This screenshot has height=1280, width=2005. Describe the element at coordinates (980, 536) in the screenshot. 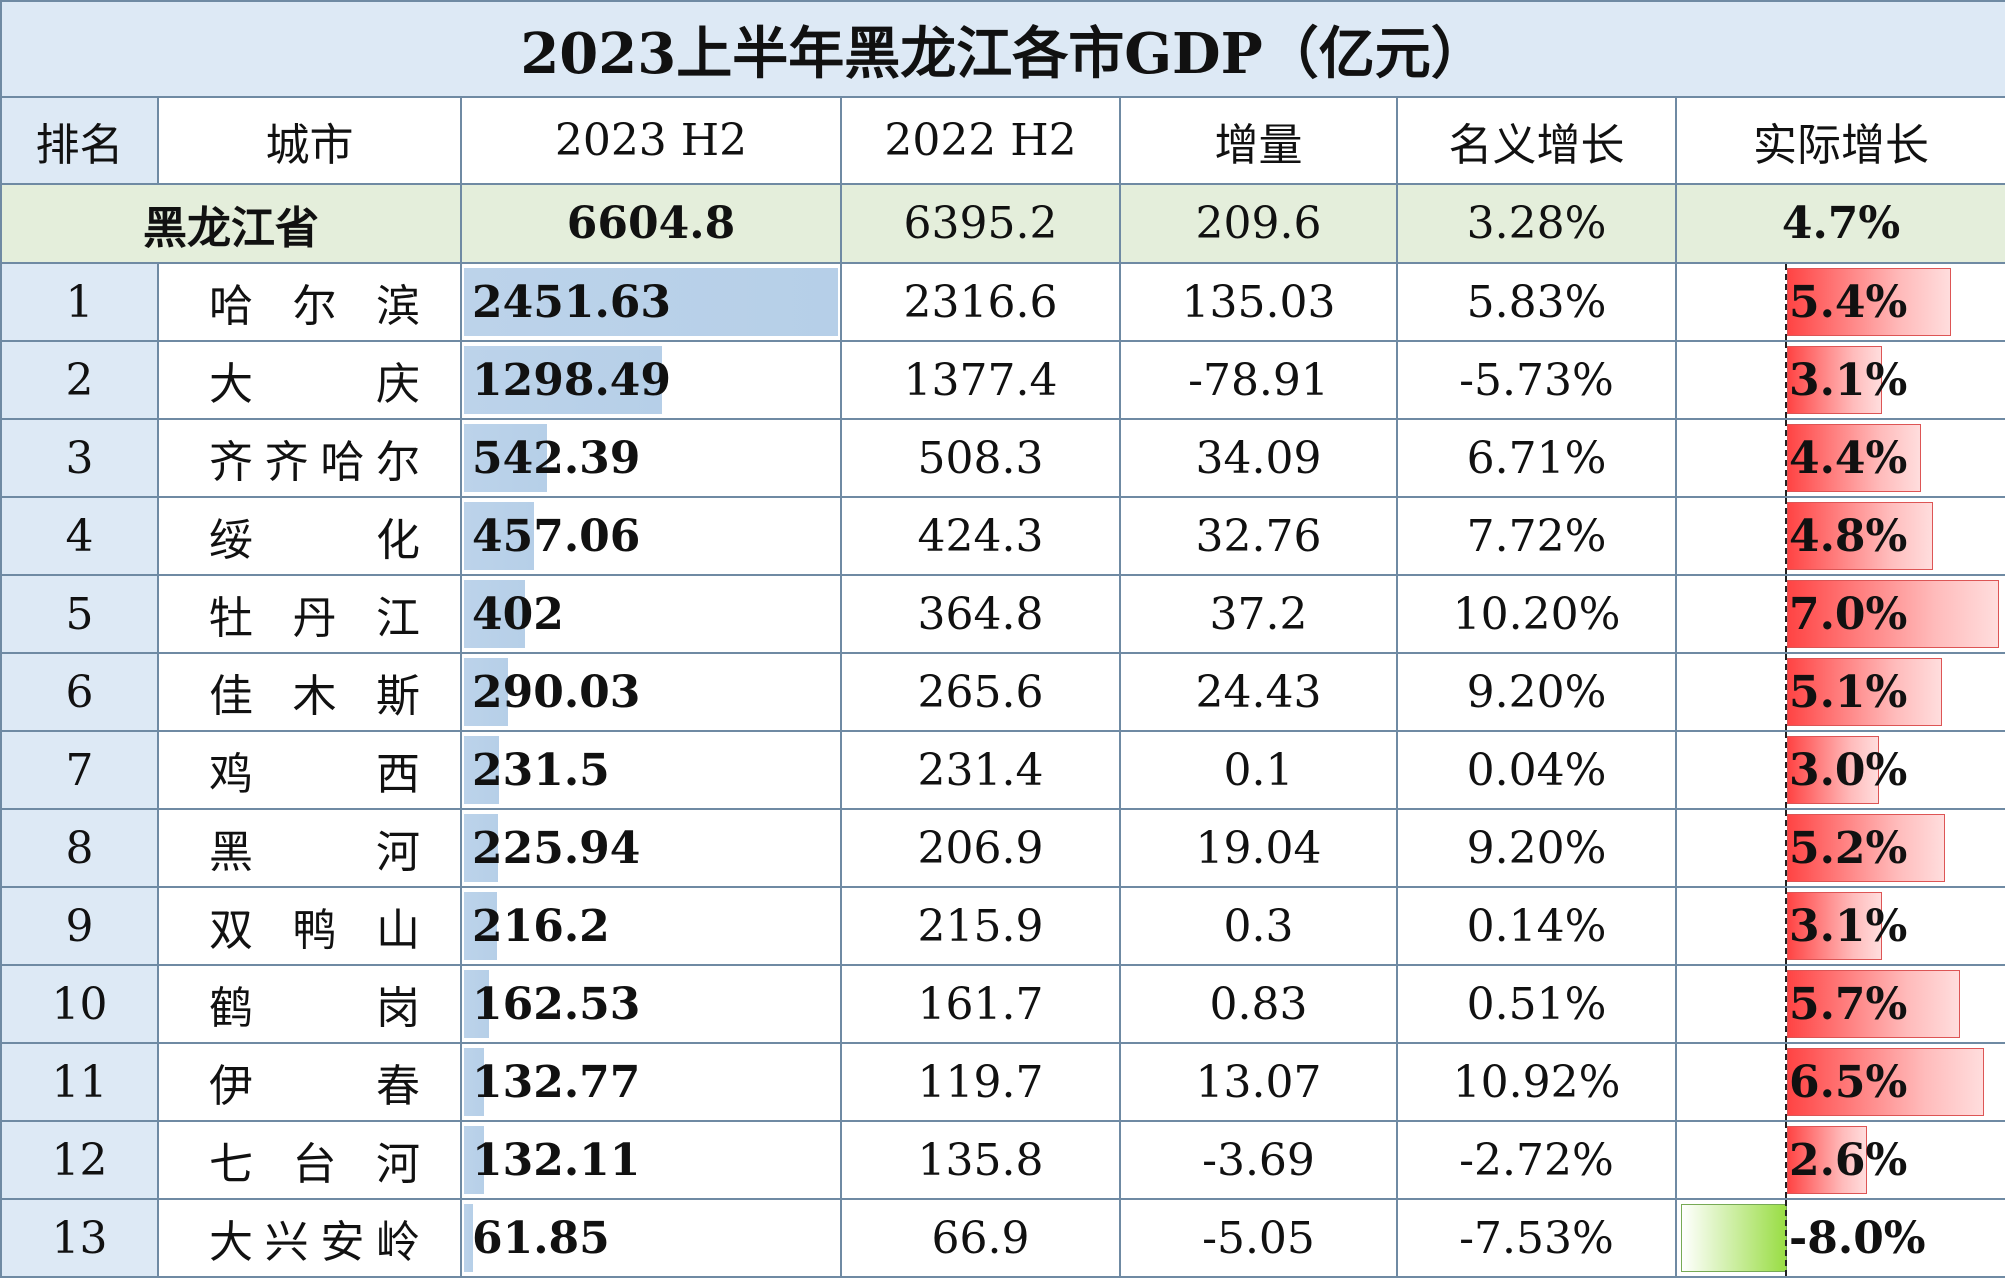

I see `gdp2022-cell: 424.3` at that location.